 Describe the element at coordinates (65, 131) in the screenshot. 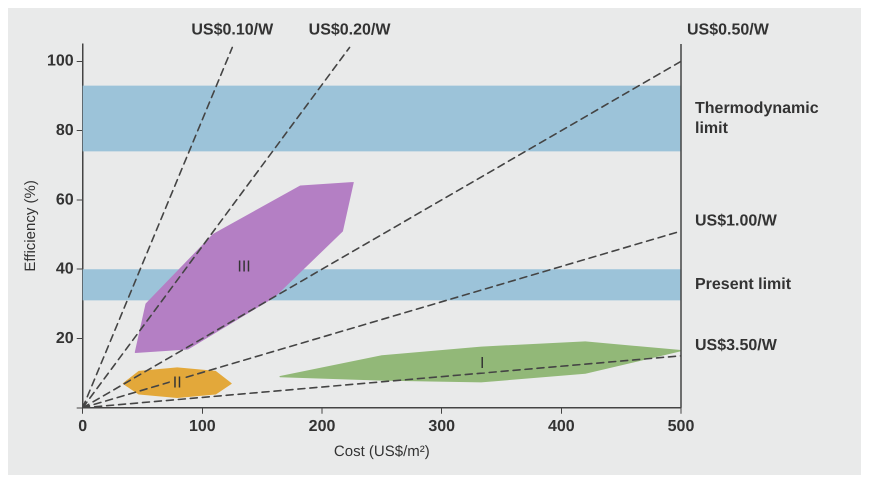

I see `y-tick-label: 80` at that location.